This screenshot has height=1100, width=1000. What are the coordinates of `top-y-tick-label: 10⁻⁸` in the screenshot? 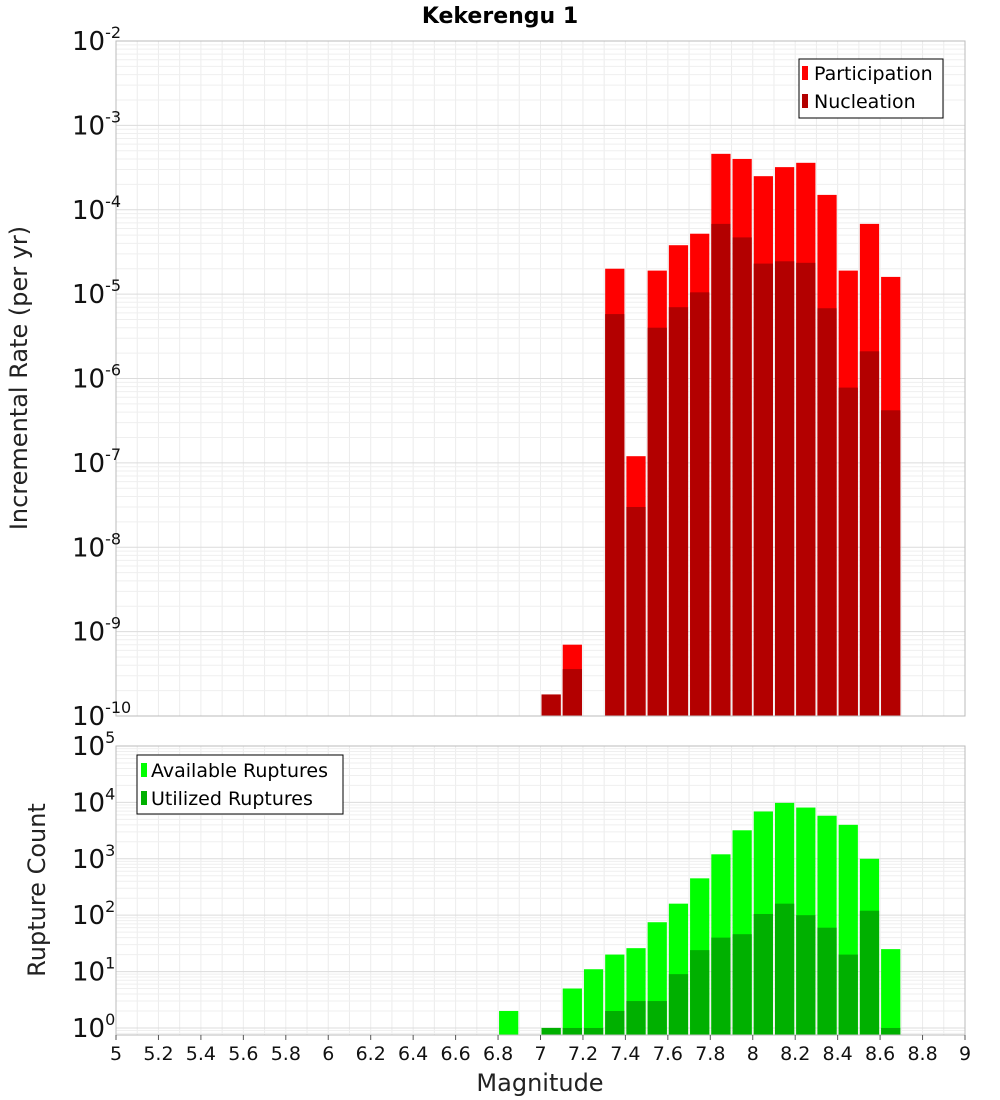 It's located at (96, 546).